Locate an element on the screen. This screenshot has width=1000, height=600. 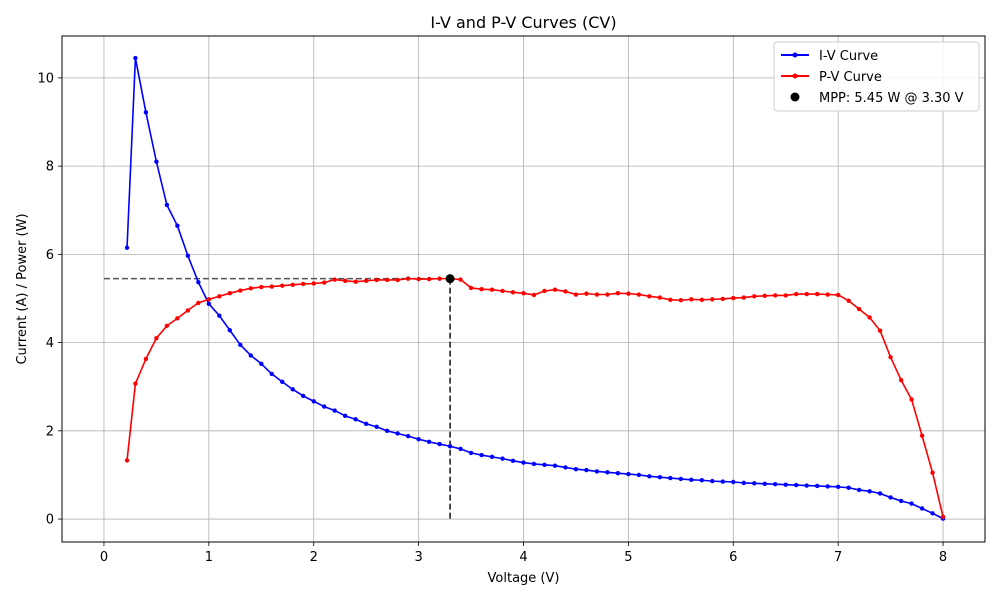
x-tick-label: 1 is located at coordinates (209, 557).